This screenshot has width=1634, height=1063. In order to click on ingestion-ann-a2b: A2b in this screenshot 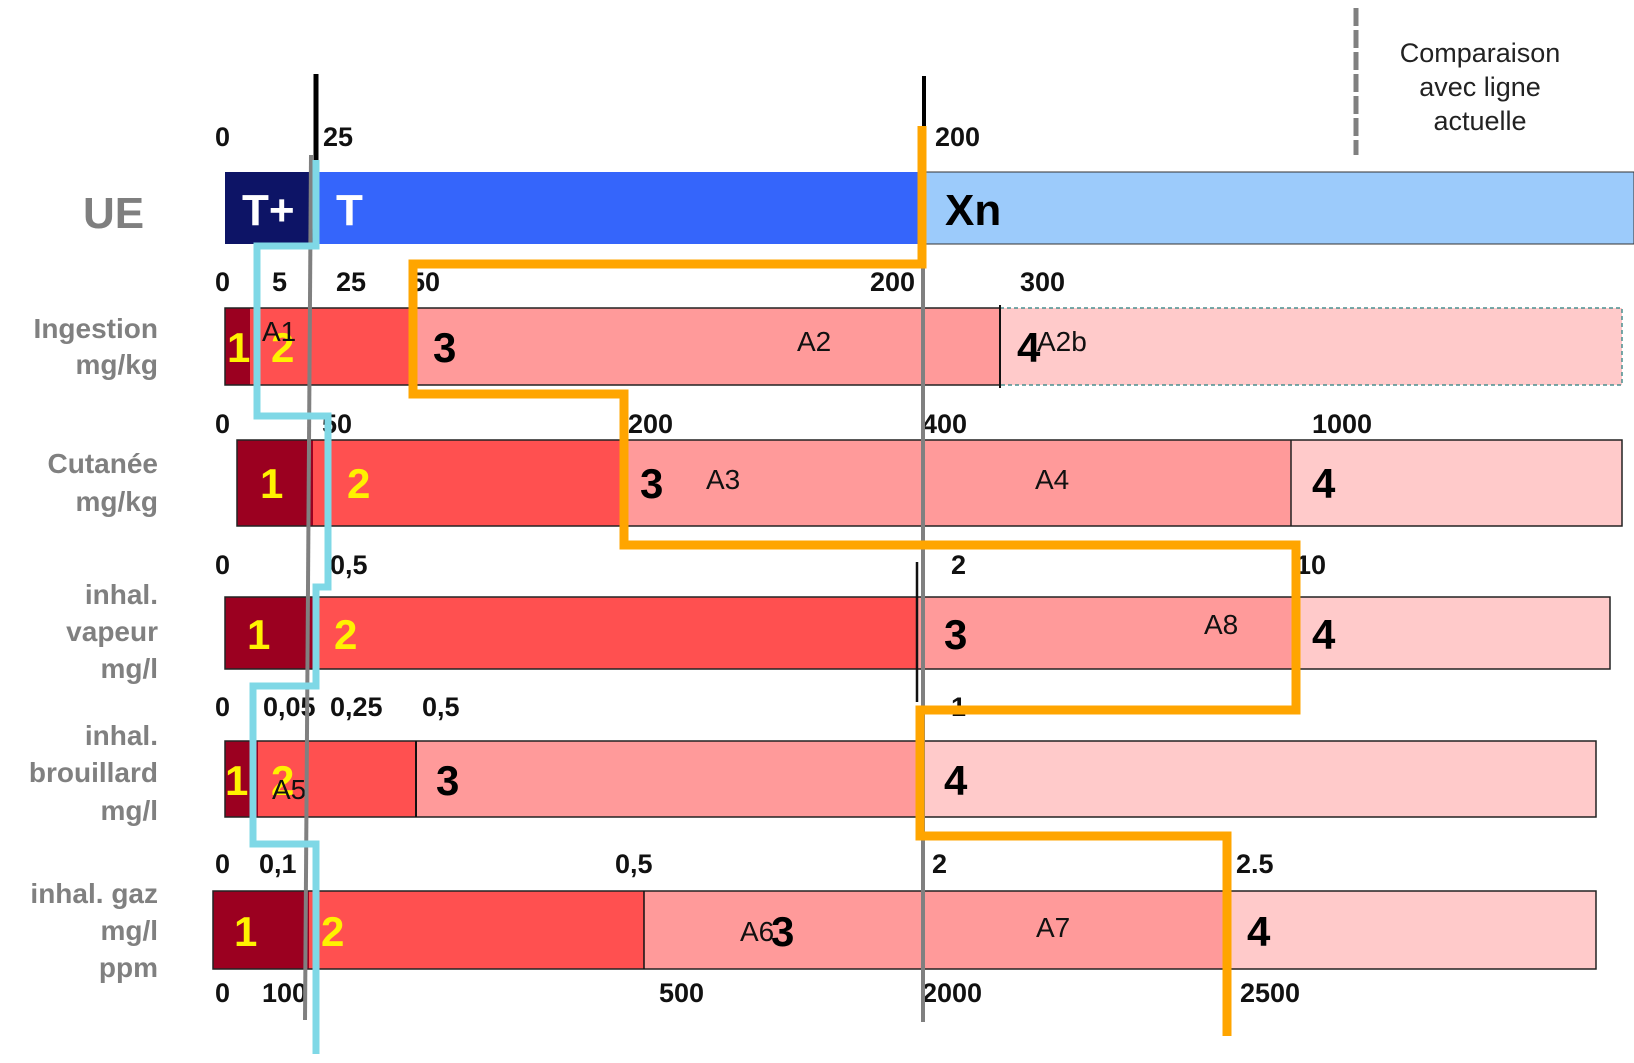, I will do `click(1062, 341)`.